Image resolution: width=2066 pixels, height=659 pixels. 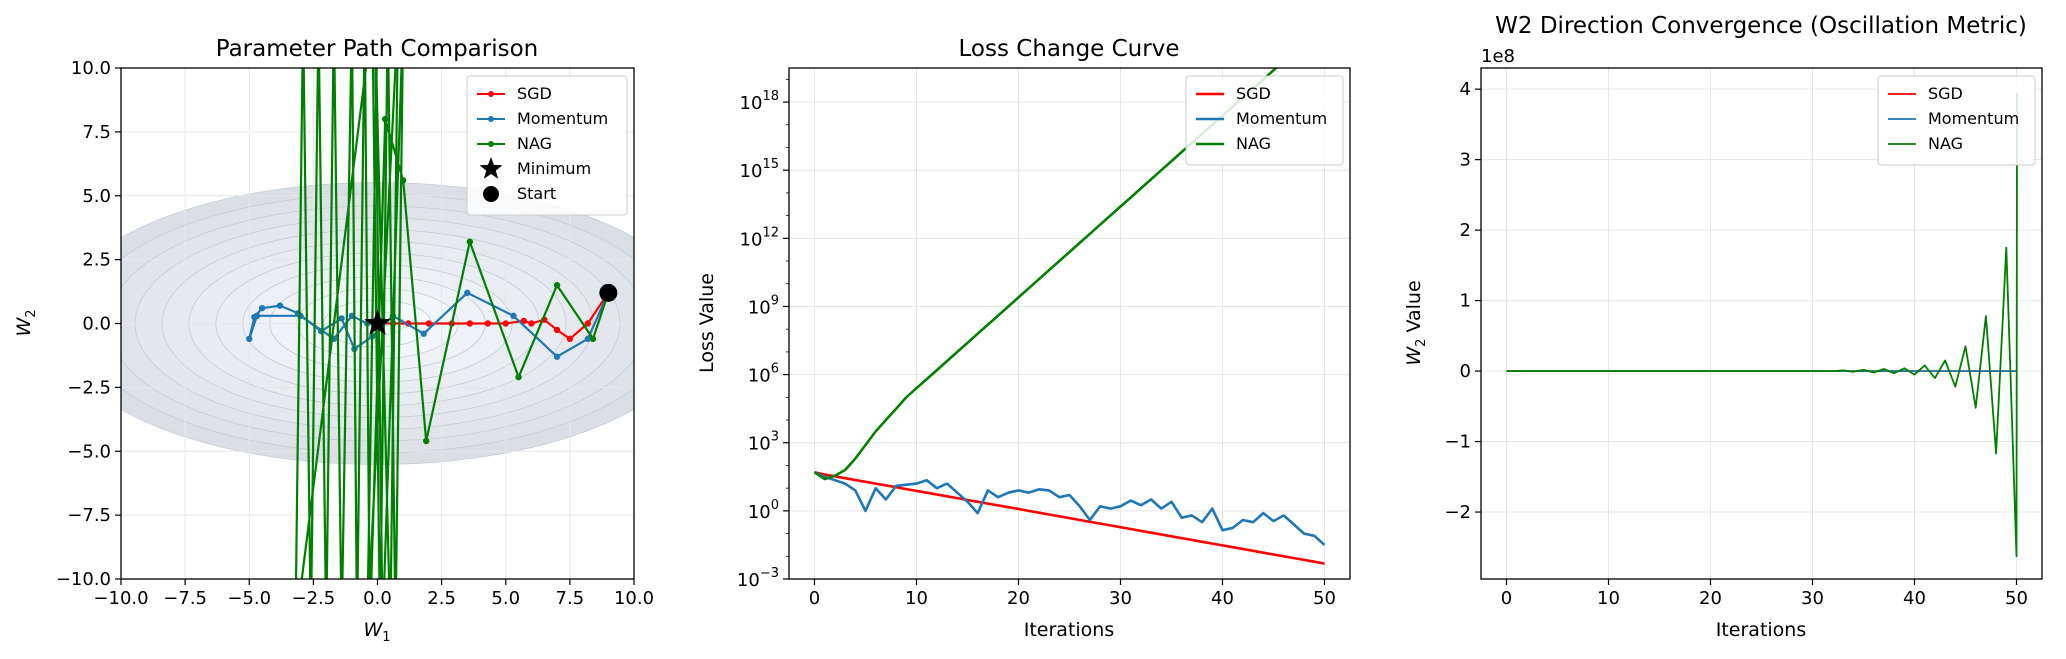 What do you see at coordinates (1465, 230) in the screenshot?
I see `y-tick-label: 2` at bounding box center [1465, 230].